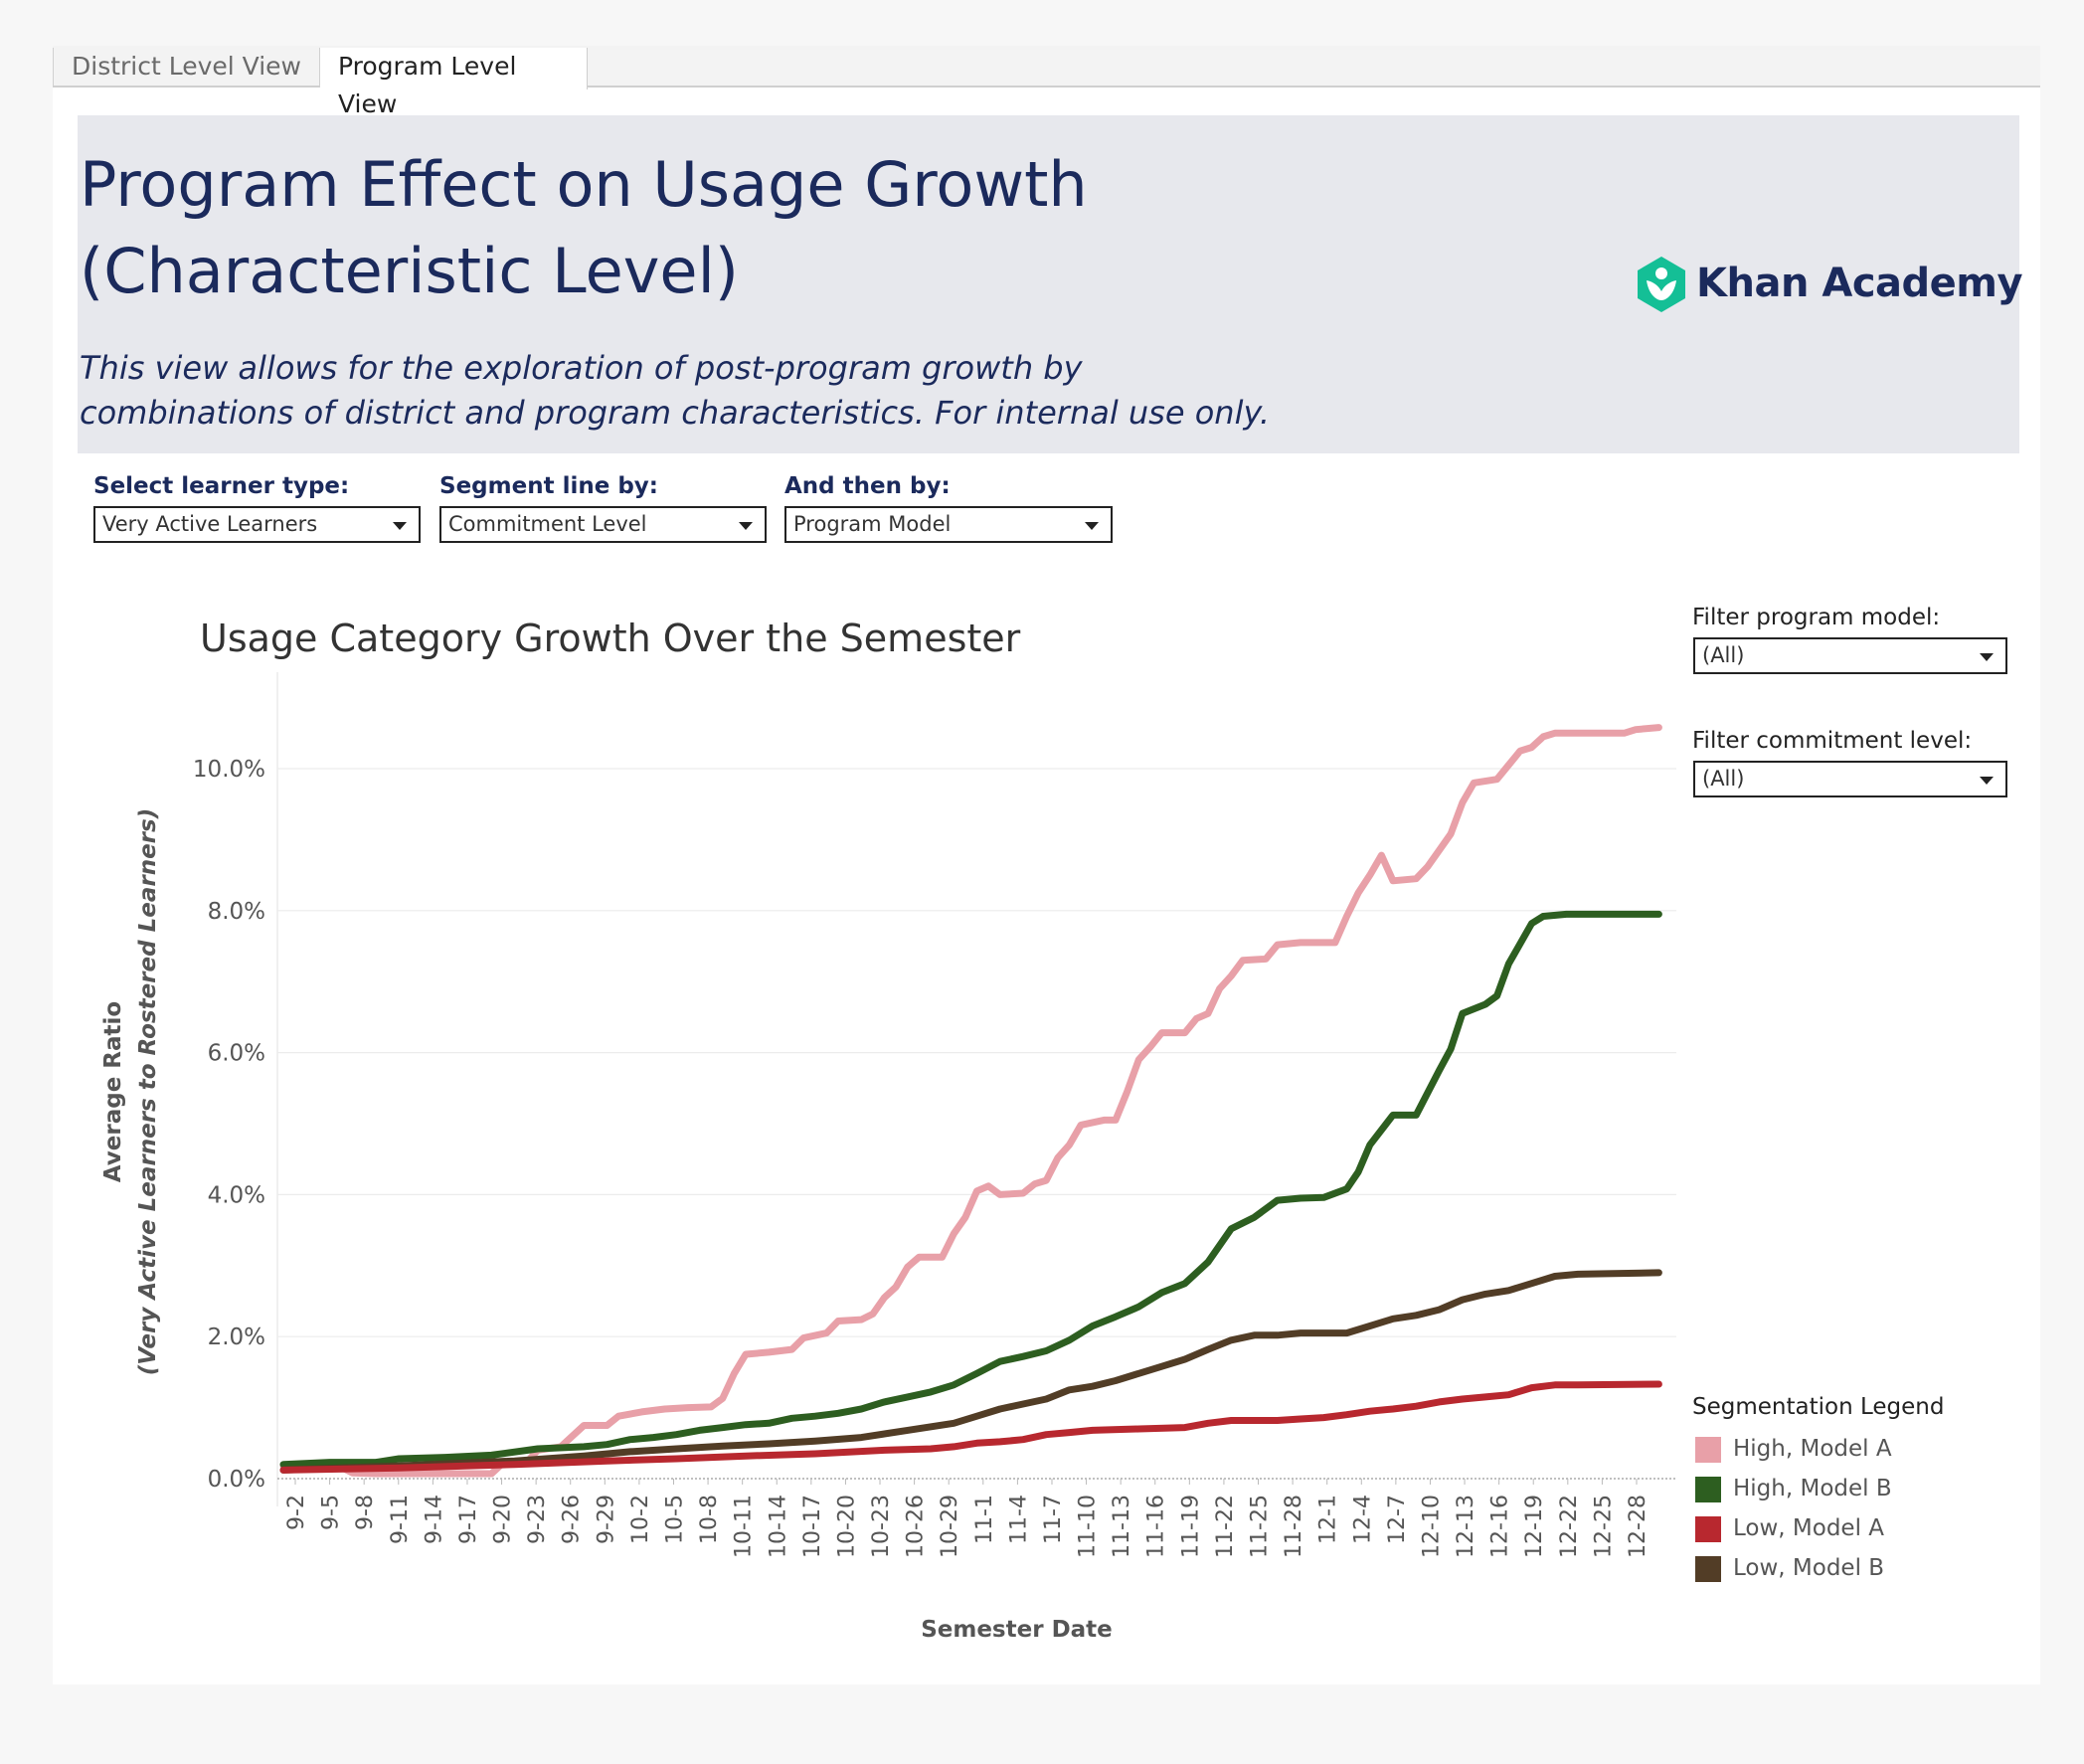 The width and height of the screenshot is (2084, 1764). What do you see at coordinates (537, 1519) in the screenshot?
I see `x-tick-label: 9-23` at bounding box center [537, 1519].